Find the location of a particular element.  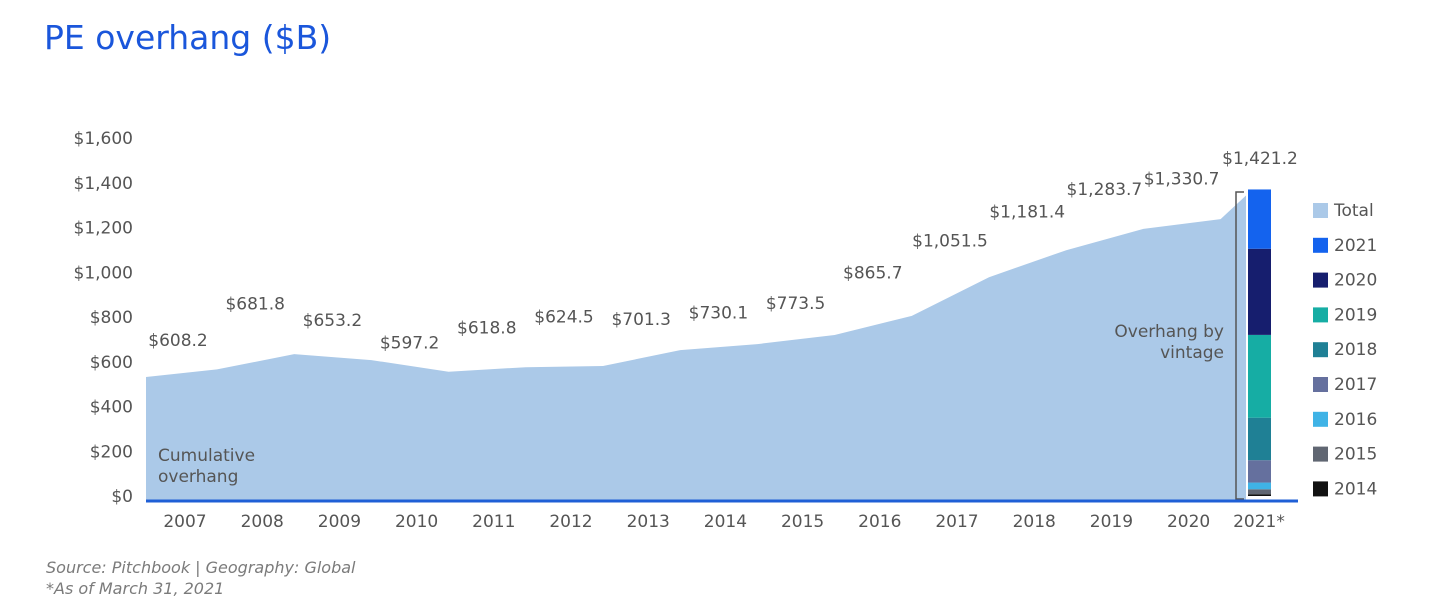

vintage-segment-2020 is located at coordinates (1259, 291).